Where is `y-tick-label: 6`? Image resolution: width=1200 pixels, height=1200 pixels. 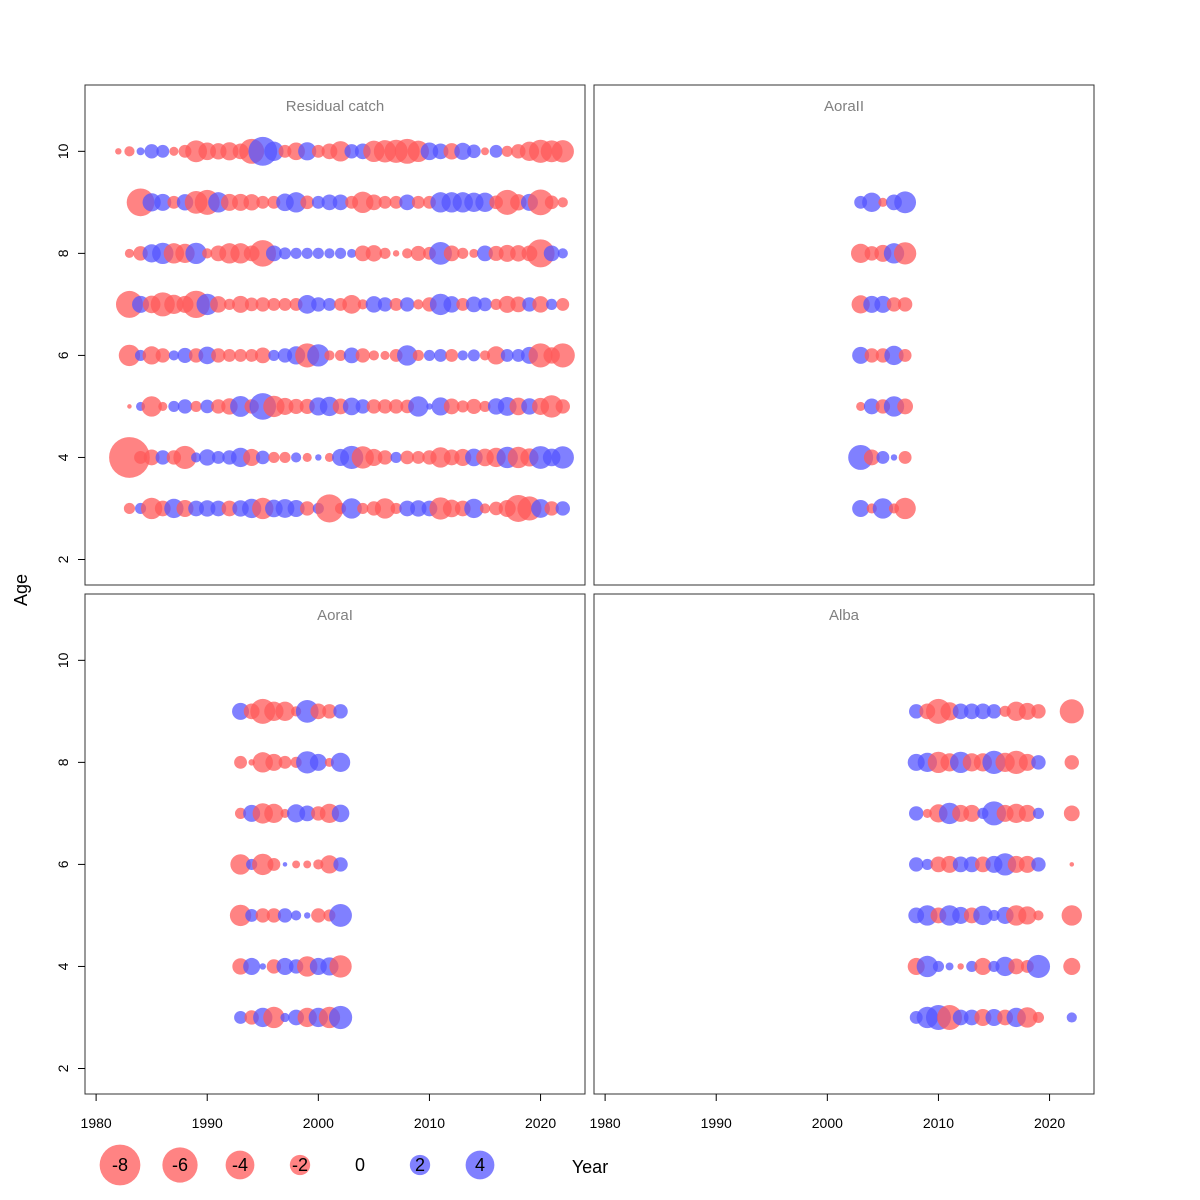 y-tick-label: 6 is located at coordinates (63, 355).